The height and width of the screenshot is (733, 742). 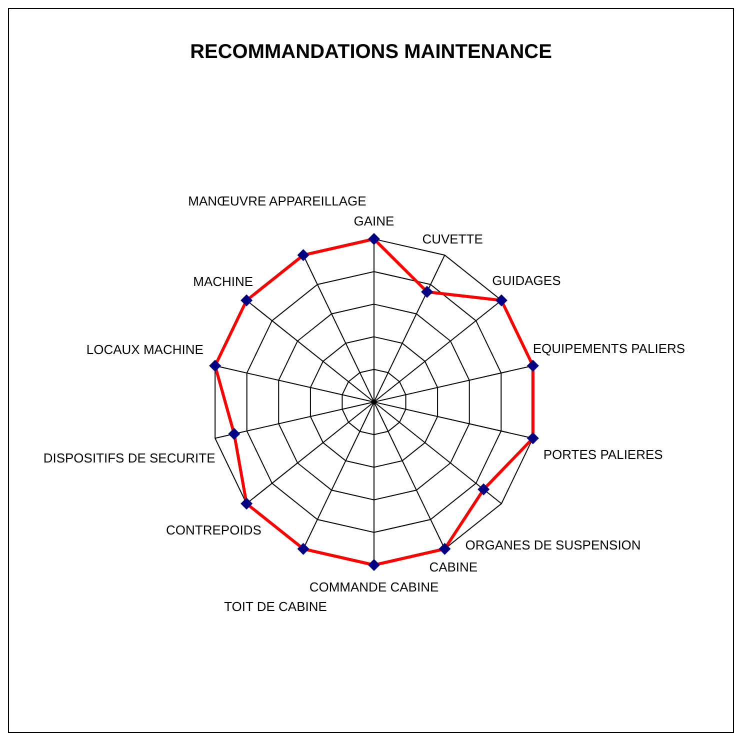 I want to click on spoke-label: LOCAUX MACHINE, so click(x=145, y=350).